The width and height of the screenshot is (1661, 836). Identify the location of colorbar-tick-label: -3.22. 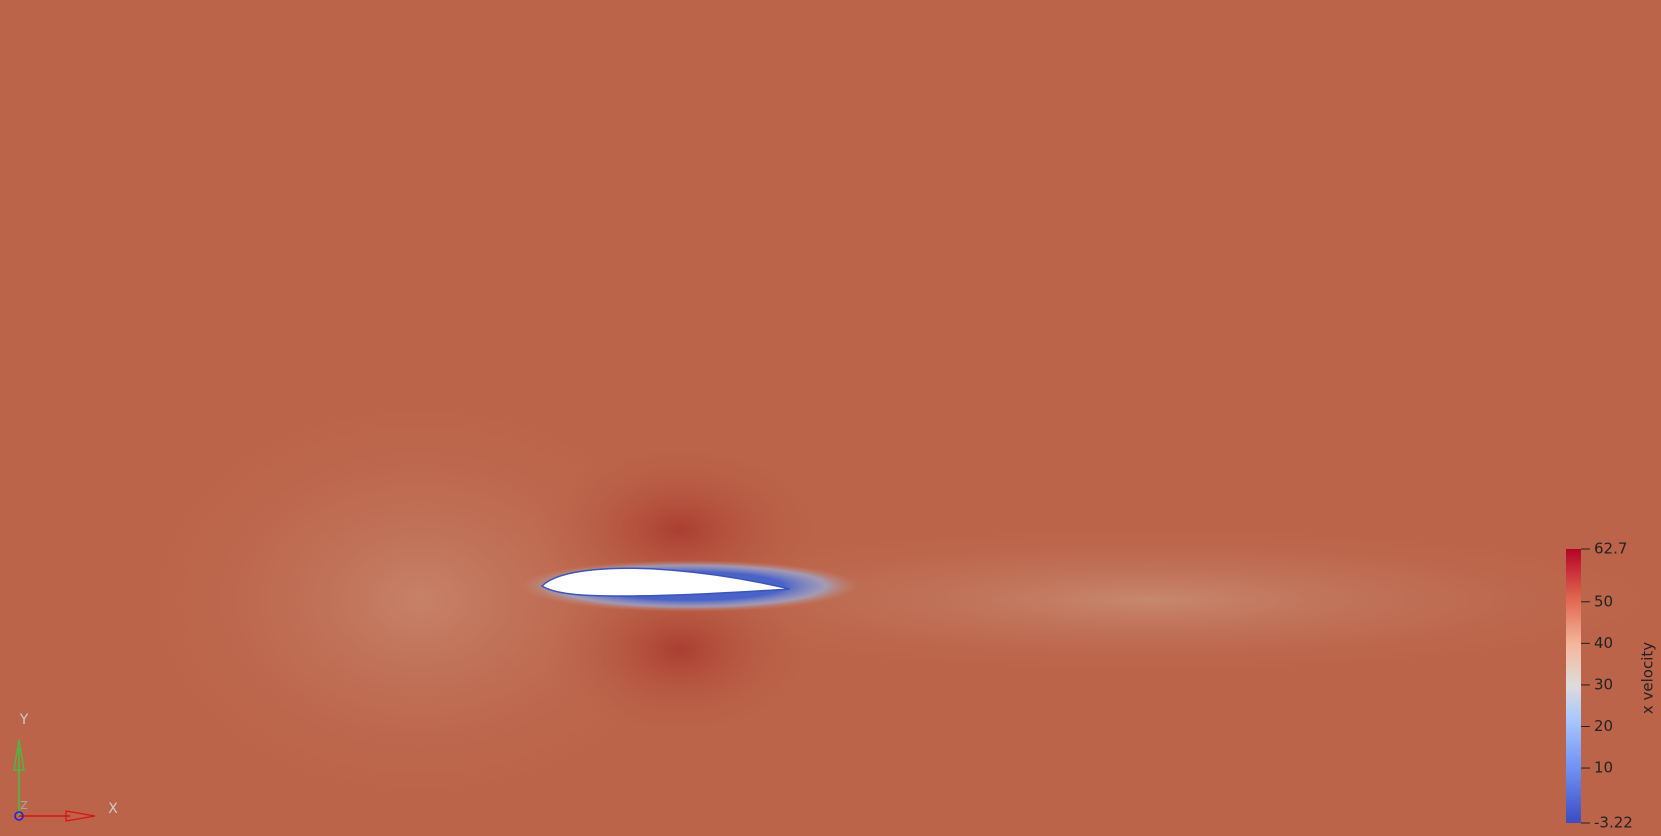
(1613, 823).